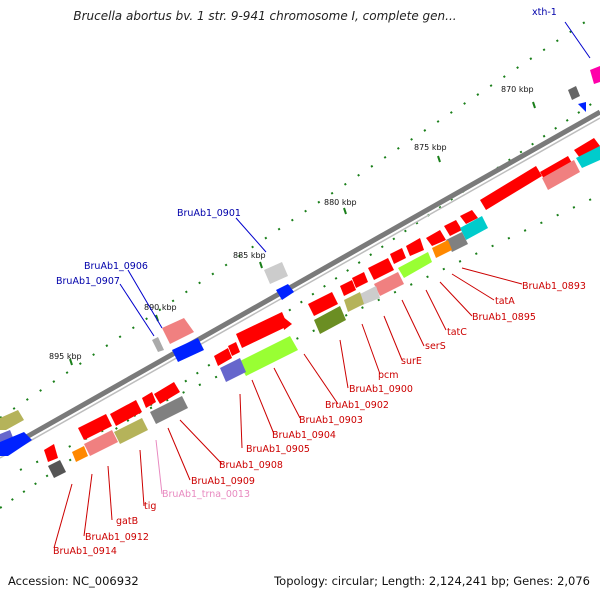 The image size is (600, 600). What do you see at coordinates (262, 330) in the screenshot?
I see `gene-0902-red` at bounding box center [262, 330].